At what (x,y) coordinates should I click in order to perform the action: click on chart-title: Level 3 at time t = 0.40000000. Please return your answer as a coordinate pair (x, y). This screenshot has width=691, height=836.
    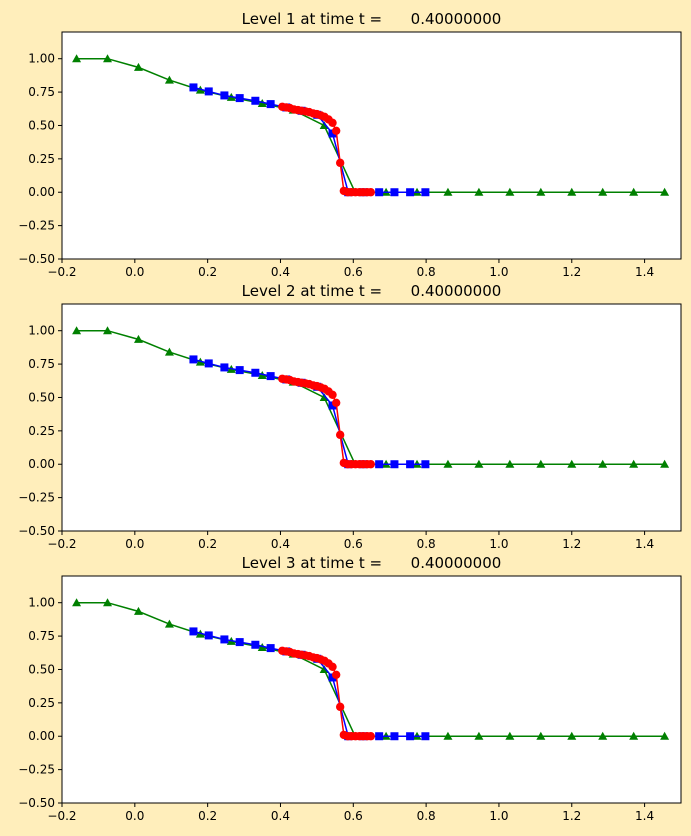
    Looking at the image, I should click on (372, 563).